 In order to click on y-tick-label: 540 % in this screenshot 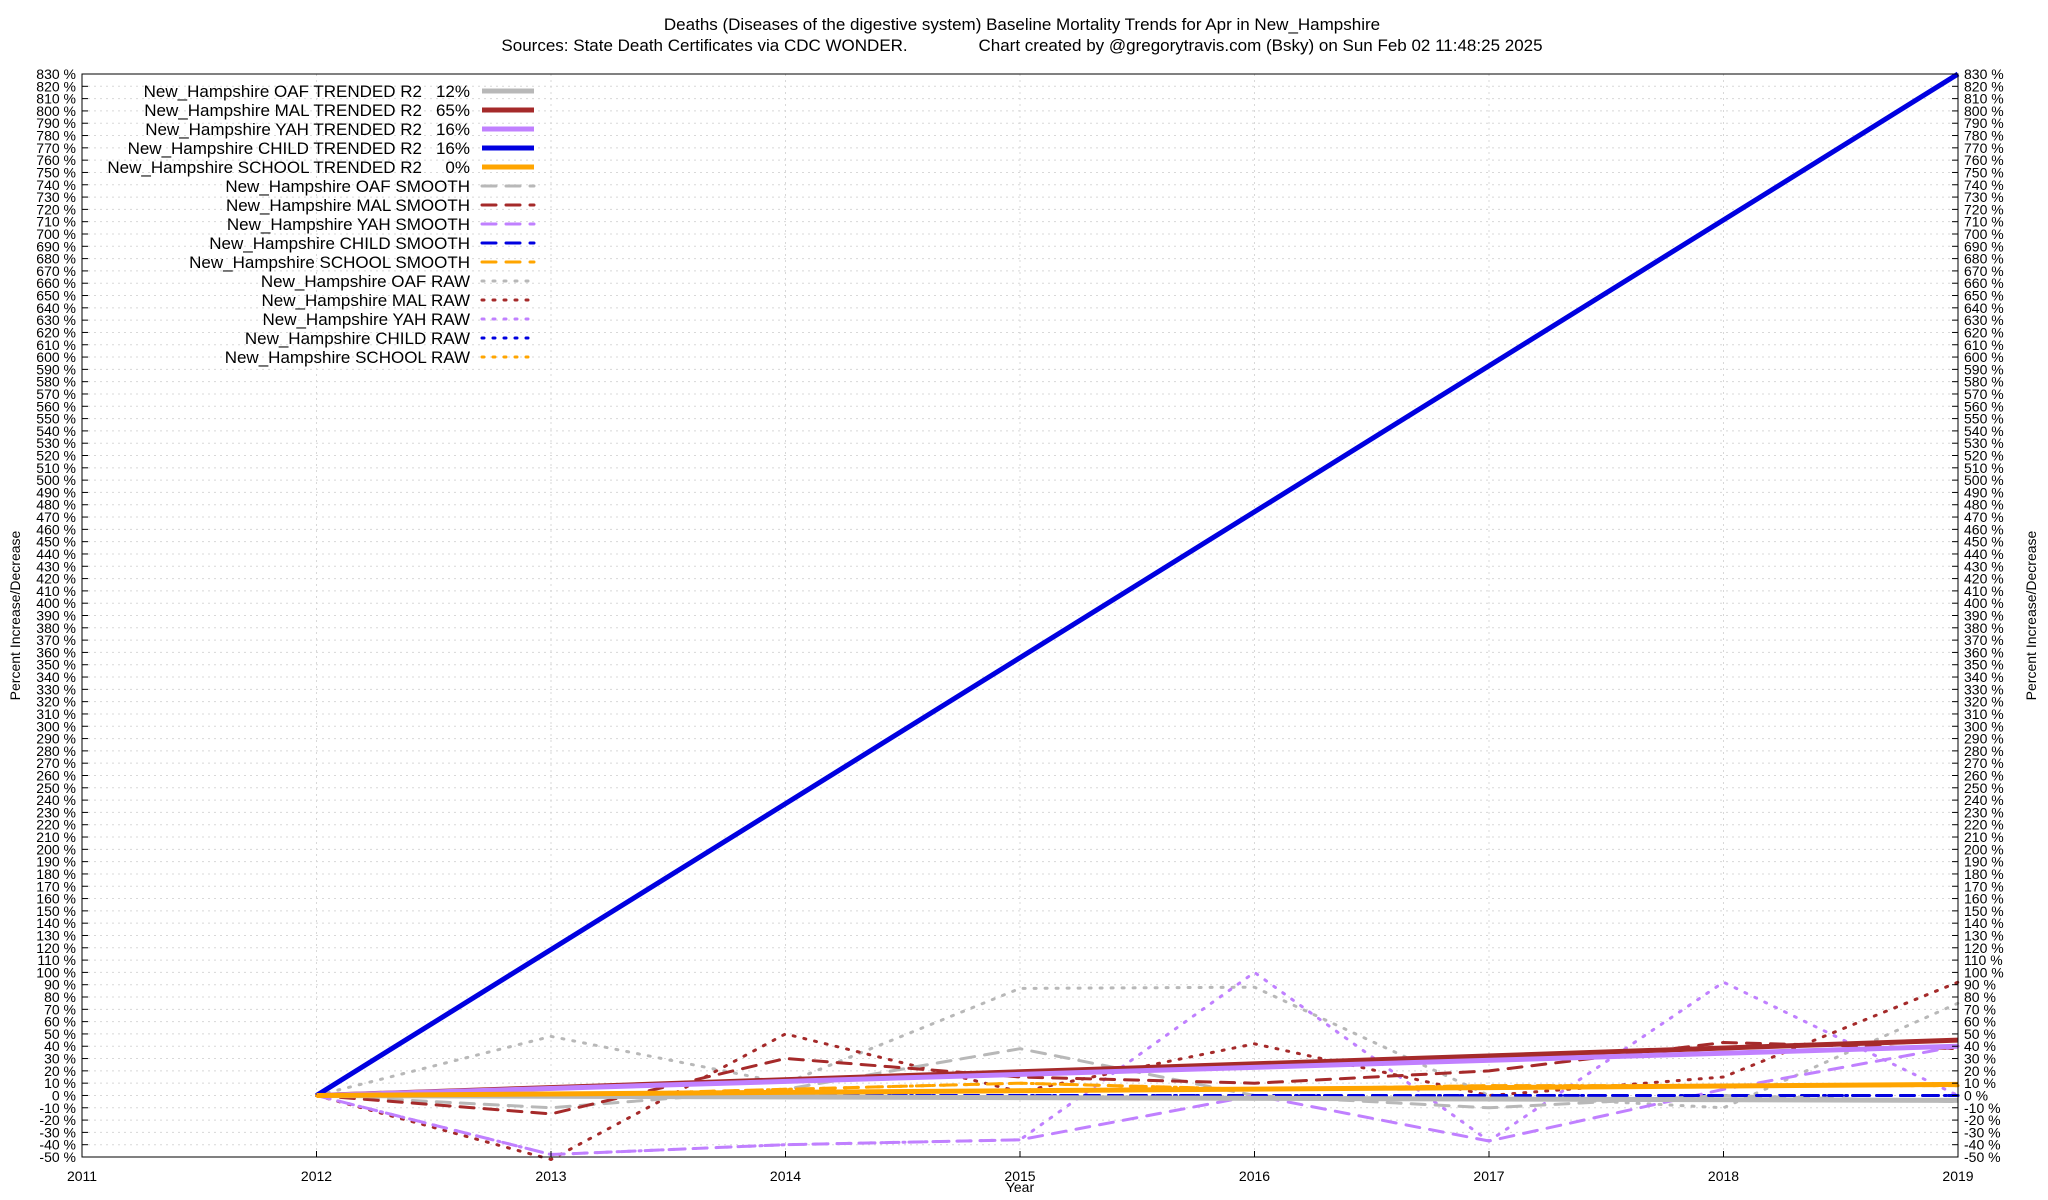, I will do `click(1984, 431)`.